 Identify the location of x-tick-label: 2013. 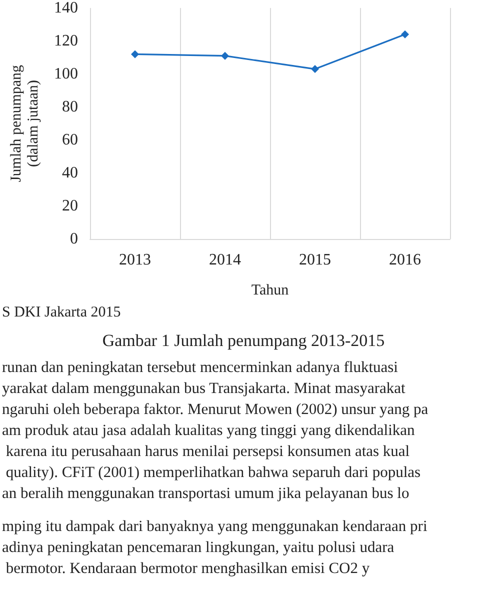
(135, 260).